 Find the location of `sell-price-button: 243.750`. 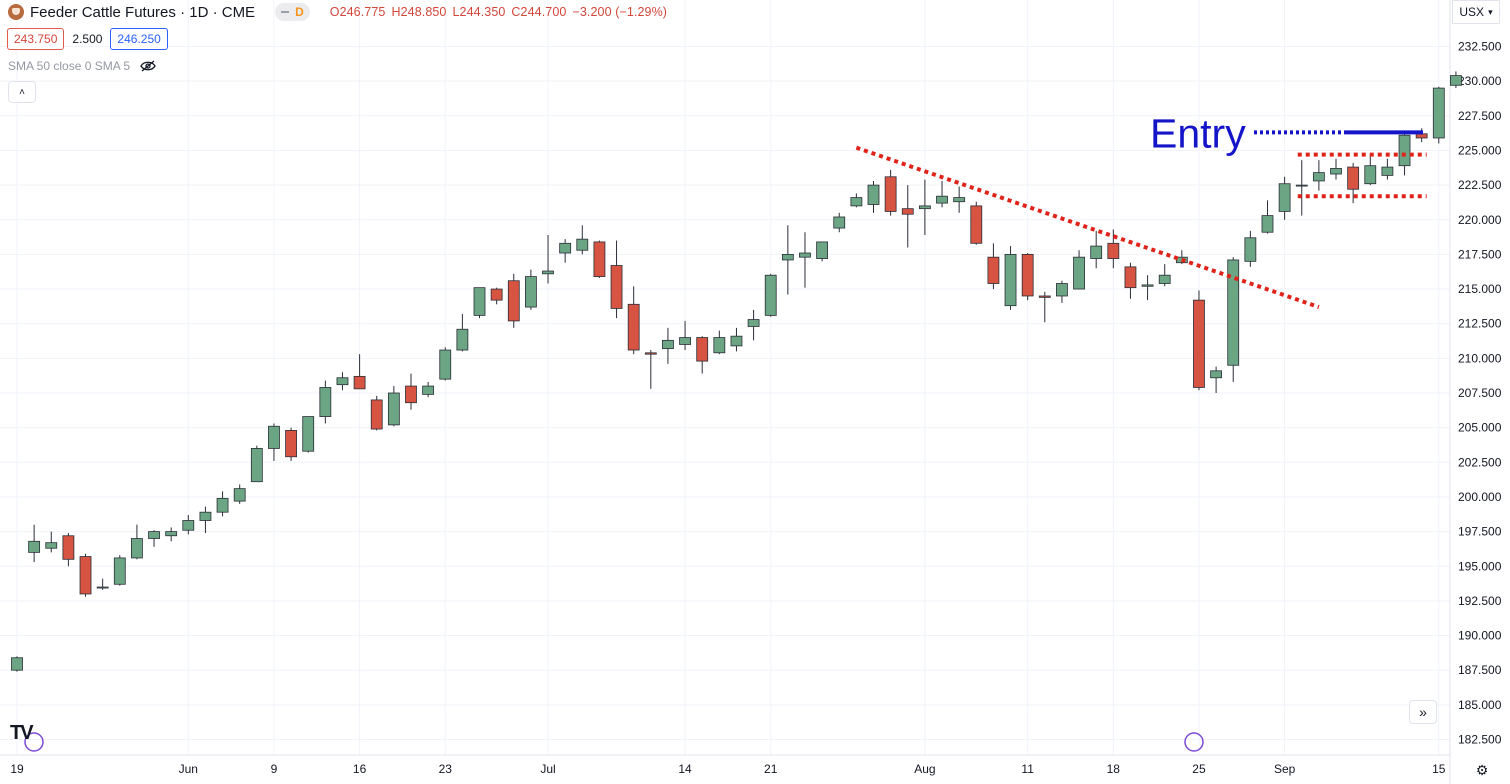

sell-price-button: 243.750 is located at coordinates (36, 39).